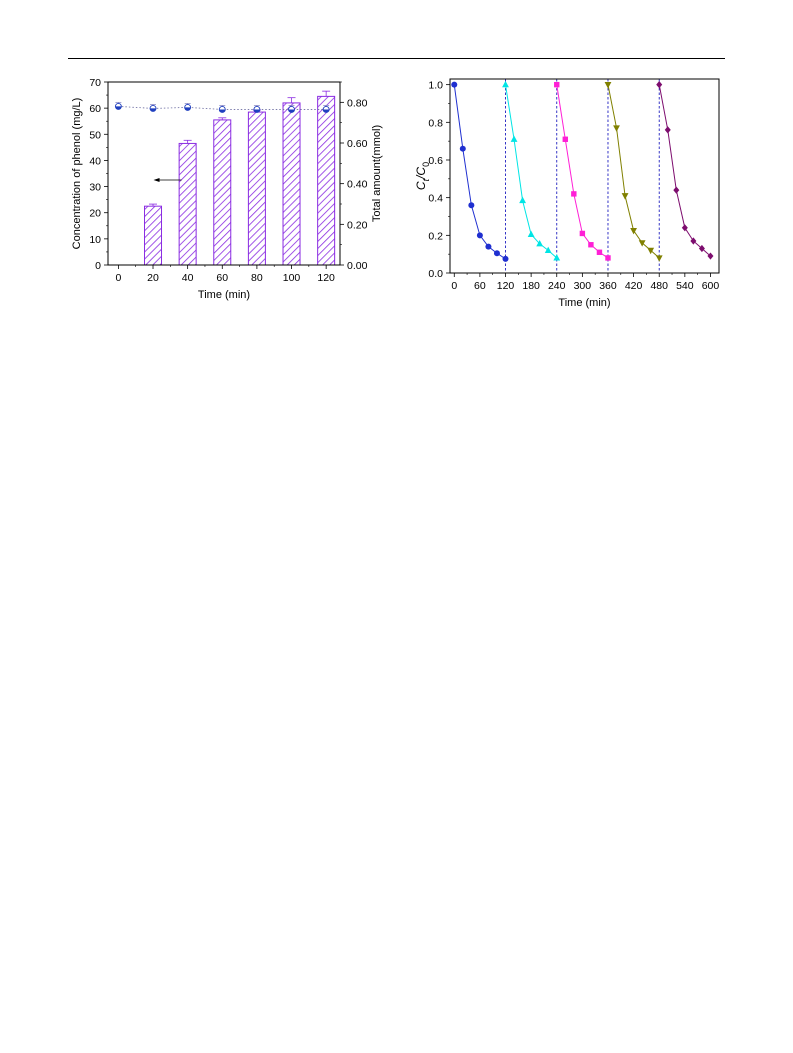  What do you see at coordinates (396, 58) in the screenshot?
I see `header-rule` at bounding box center [396, 58].